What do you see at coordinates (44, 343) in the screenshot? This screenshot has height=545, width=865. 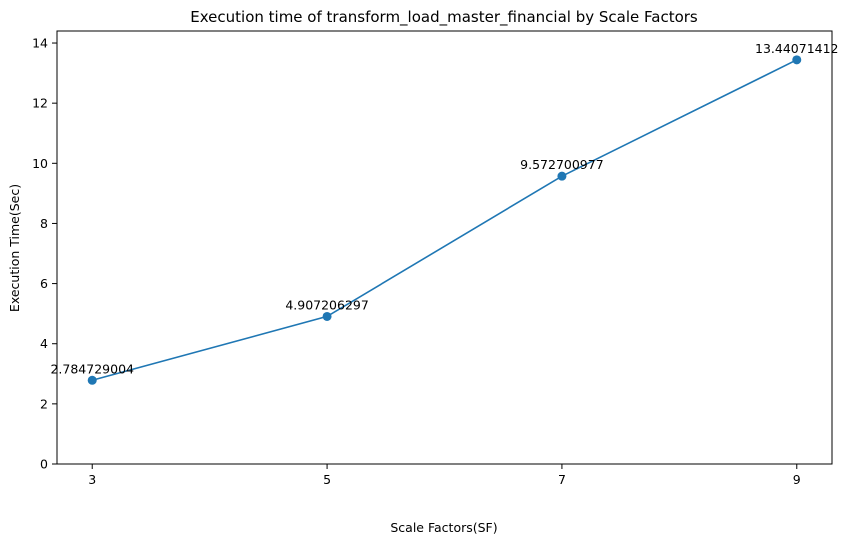 I see `y-tick-label: 4` at bounding box center [44, 343].